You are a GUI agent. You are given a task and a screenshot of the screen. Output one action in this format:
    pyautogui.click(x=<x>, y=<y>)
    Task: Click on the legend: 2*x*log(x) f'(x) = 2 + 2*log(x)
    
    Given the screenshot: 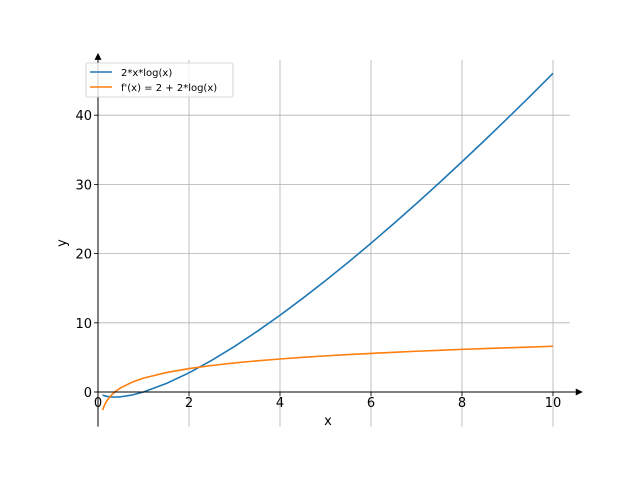 What is the action you would take?
    pyautogui.click(x=159, y=80)
    